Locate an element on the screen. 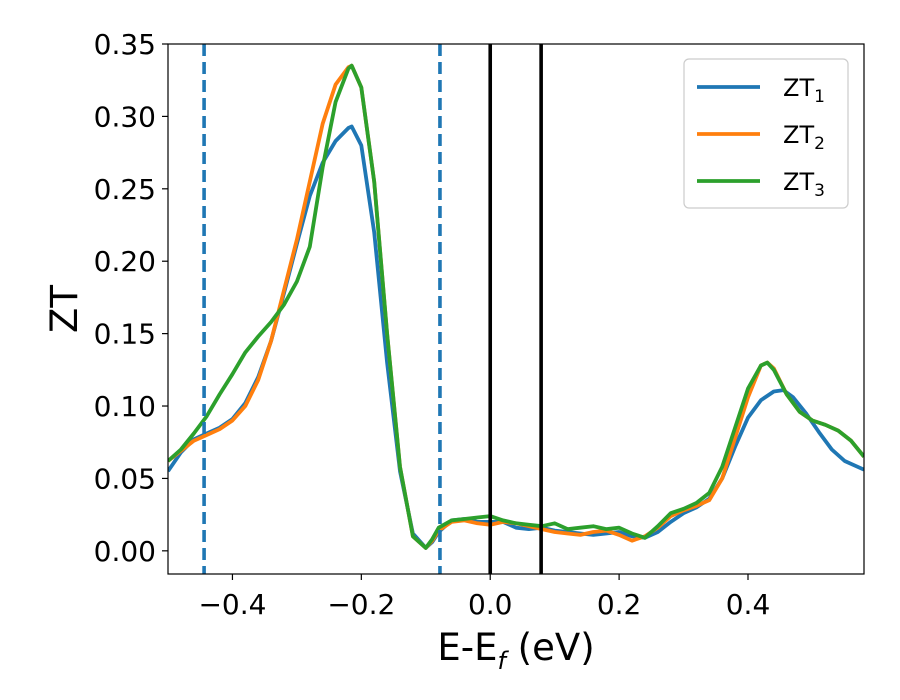 Image resolution: width=900 pixels, height=700 pixels. legend-label-zt2: ZT2 is located at coordinates (804, 137).